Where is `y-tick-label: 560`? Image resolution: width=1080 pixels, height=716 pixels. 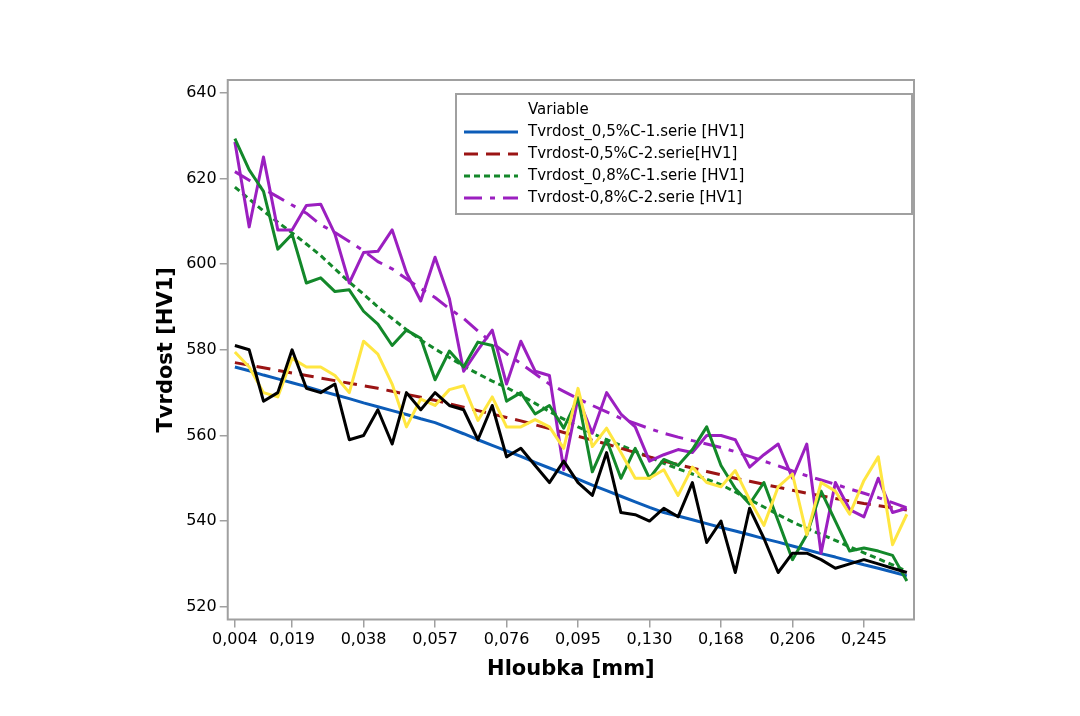
y-tick-label: 560 is located at coordinates (201, 434).